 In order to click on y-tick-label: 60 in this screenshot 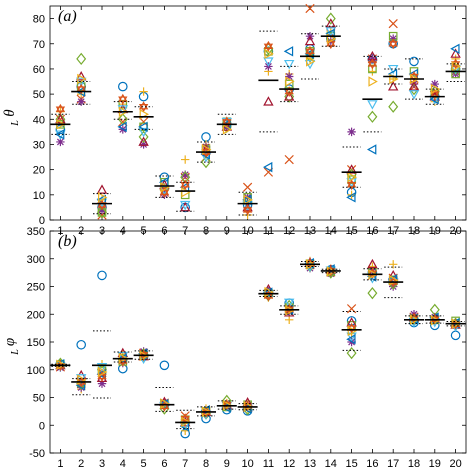, I will do `click(39, 70)`.